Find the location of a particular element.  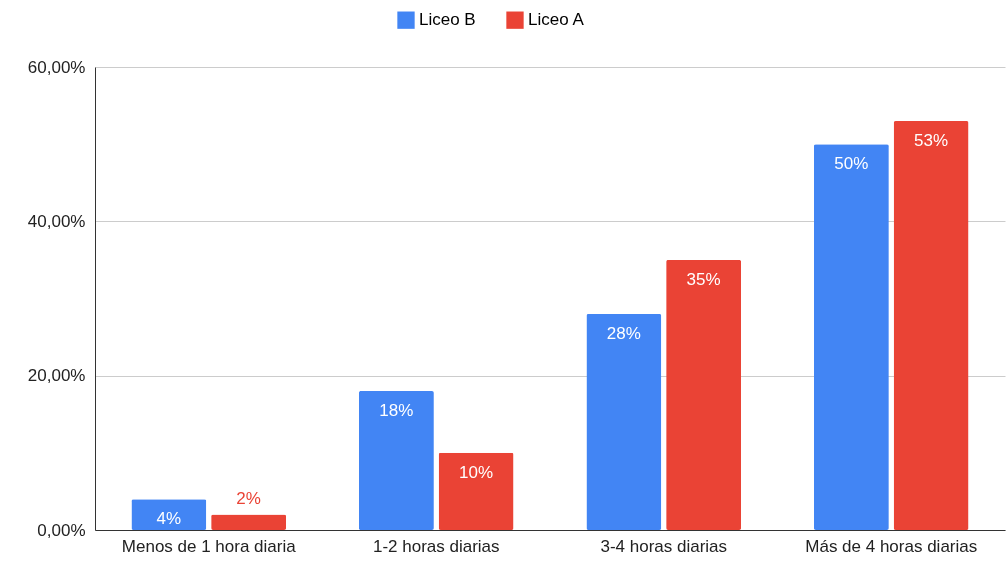

data-label: 28% is located at coordinates (623, 333).